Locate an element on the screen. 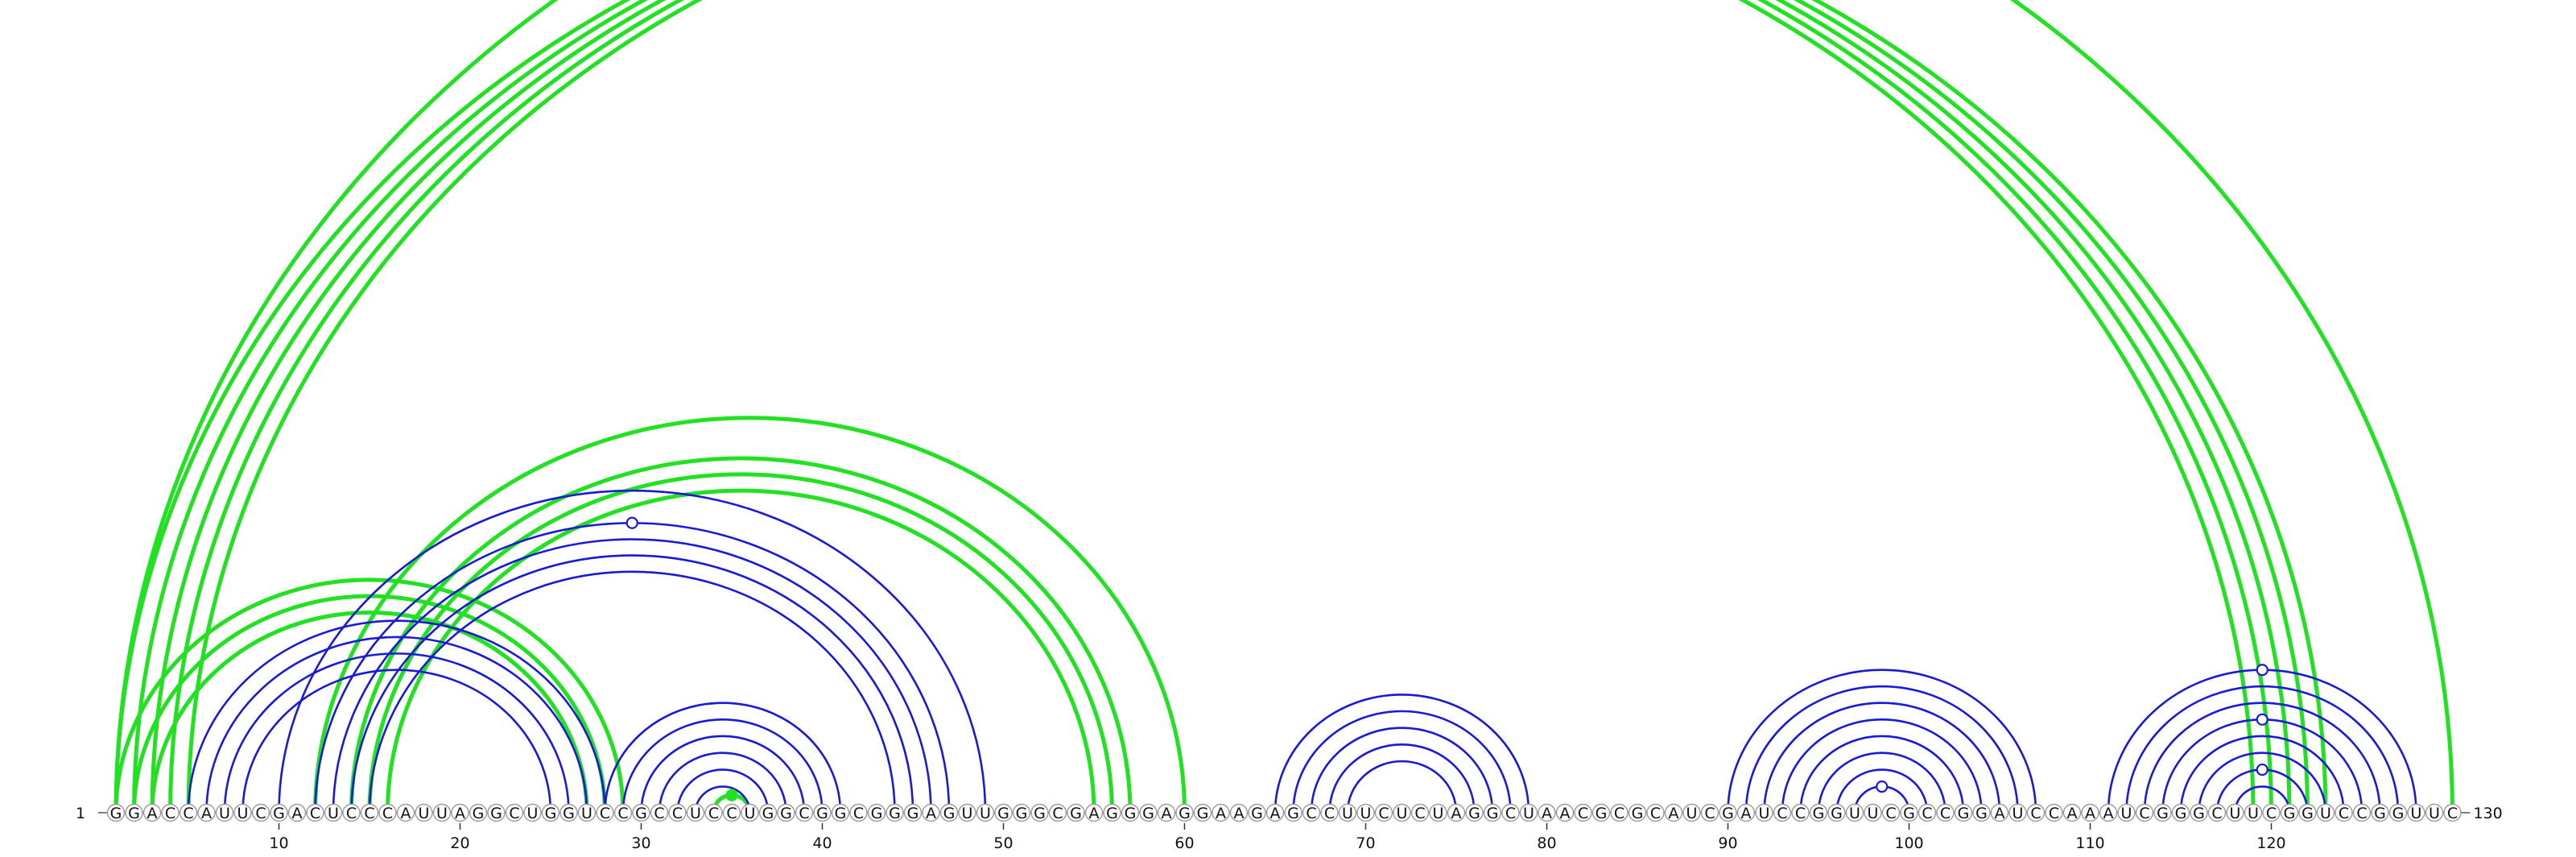 This screenshot has height=857, width=2576. tick-label: 10 is located at coordinates (278, 843).